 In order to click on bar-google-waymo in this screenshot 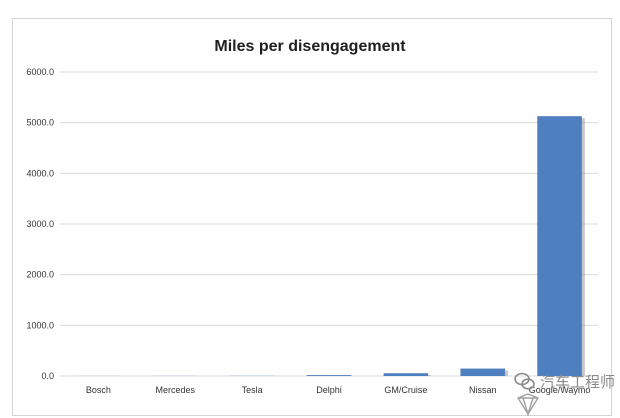, I will do `click(559, 246)`.